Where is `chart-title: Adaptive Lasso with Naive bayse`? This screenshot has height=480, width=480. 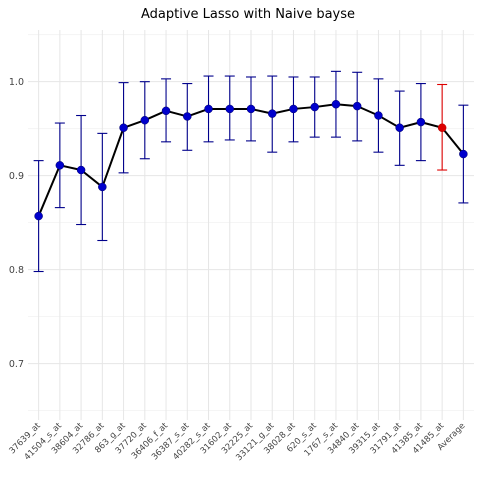 chart-title: Adaptive Lasso with Naive bayse is located at coordinates (248, 14).